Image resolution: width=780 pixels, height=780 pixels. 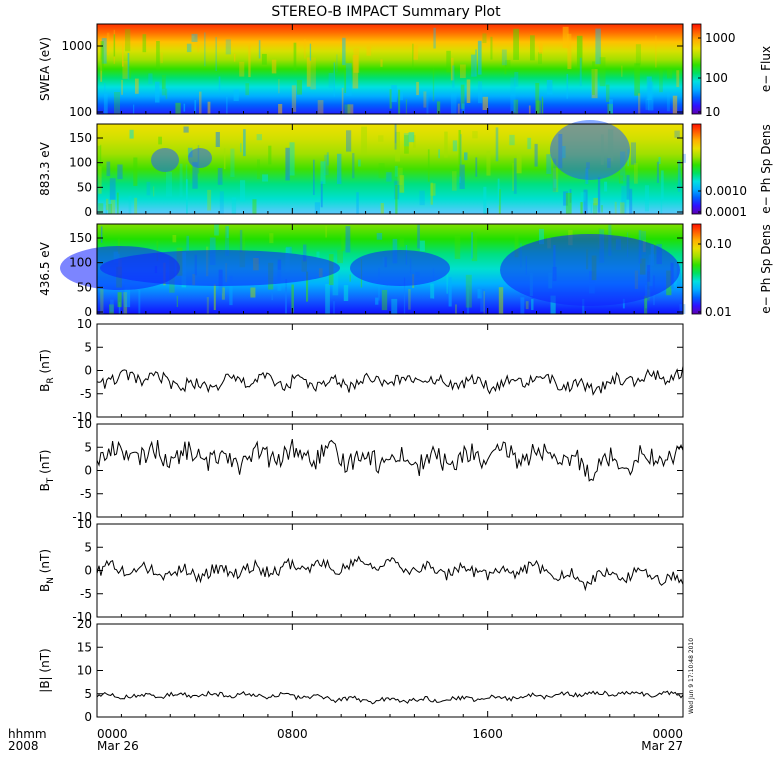 What do you see at coordinates (386, 12) in the screenshot?
I see `plot-title: STEREO-B IMPACT Summary Plot` at bounding box center [386, 12].